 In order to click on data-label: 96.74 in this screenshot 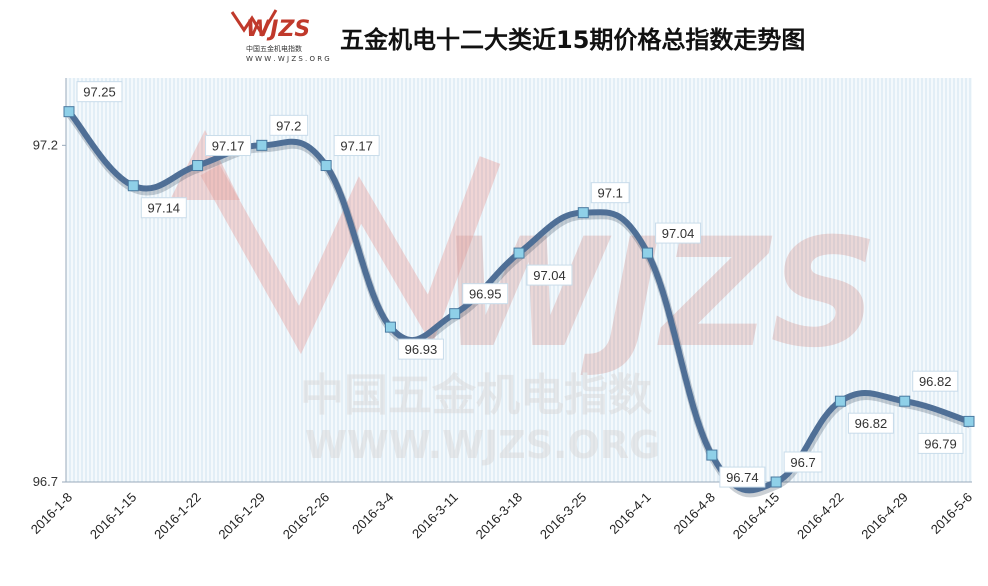, I will do `click(742, 477)`.